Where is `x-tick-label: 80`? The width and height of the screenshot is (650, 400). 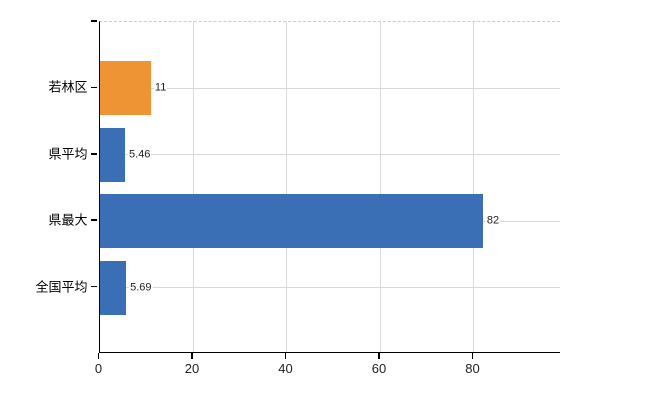 x-tick-label: 80 is located at coordinates (472, 368).